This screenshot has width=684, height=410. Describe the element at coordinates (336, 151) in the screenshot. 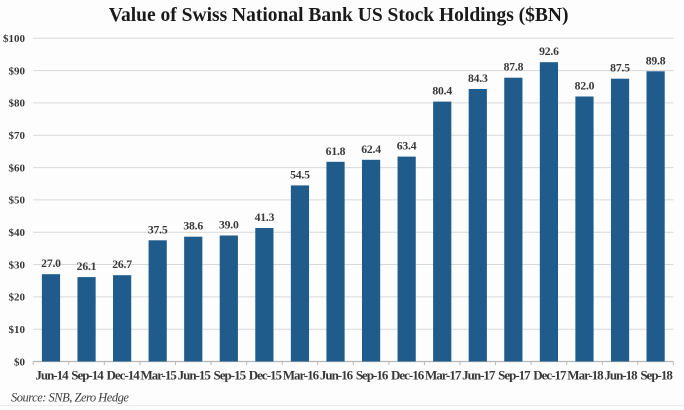

I see `svg-text: 61.8` at that location.